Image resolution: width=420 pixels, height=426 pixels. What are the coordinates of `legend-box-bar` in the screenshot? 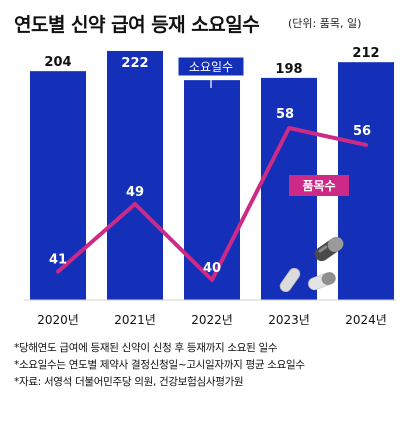 It's located at (211, 66).